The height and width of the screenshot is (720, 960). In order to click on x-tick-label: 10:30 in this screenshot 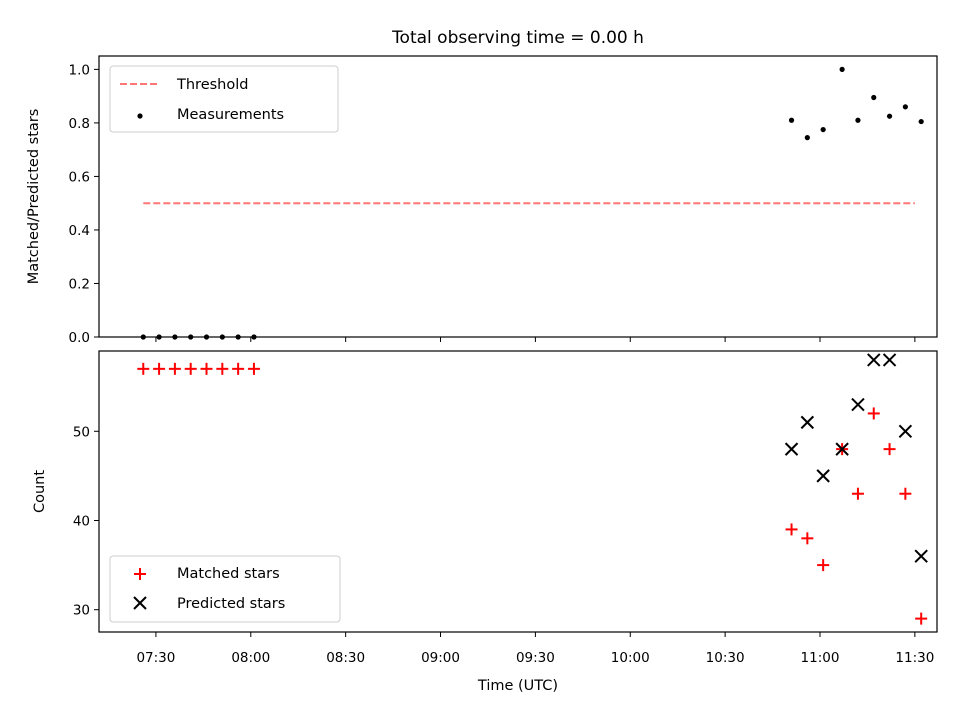, I will do `click(725, 658)`.